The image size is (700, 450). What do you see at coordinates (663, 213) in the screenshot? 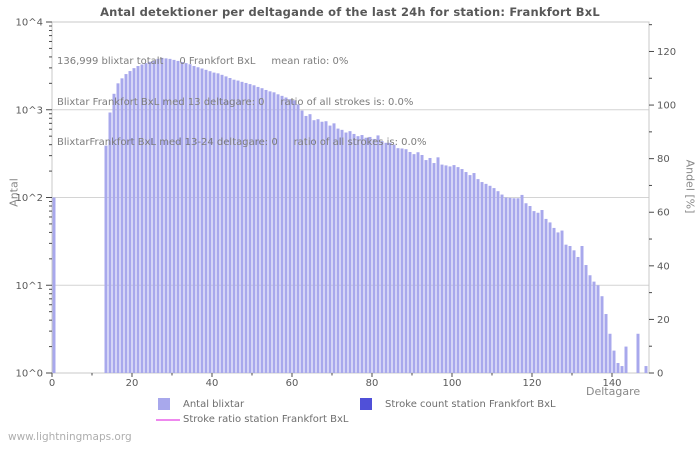
I see `right-axis-tick-label: 60` at bounding box center [663, 213].